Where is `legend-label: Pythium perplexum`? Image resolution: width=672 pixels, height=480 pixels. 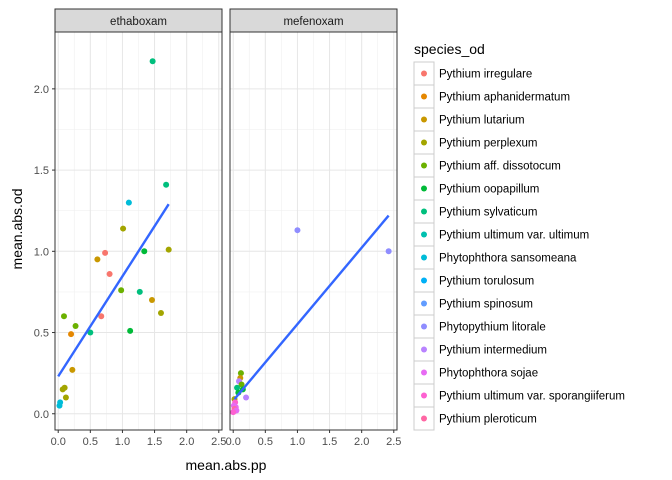 legend-label: Pythium perplexum is located at coordinates (488, 144).